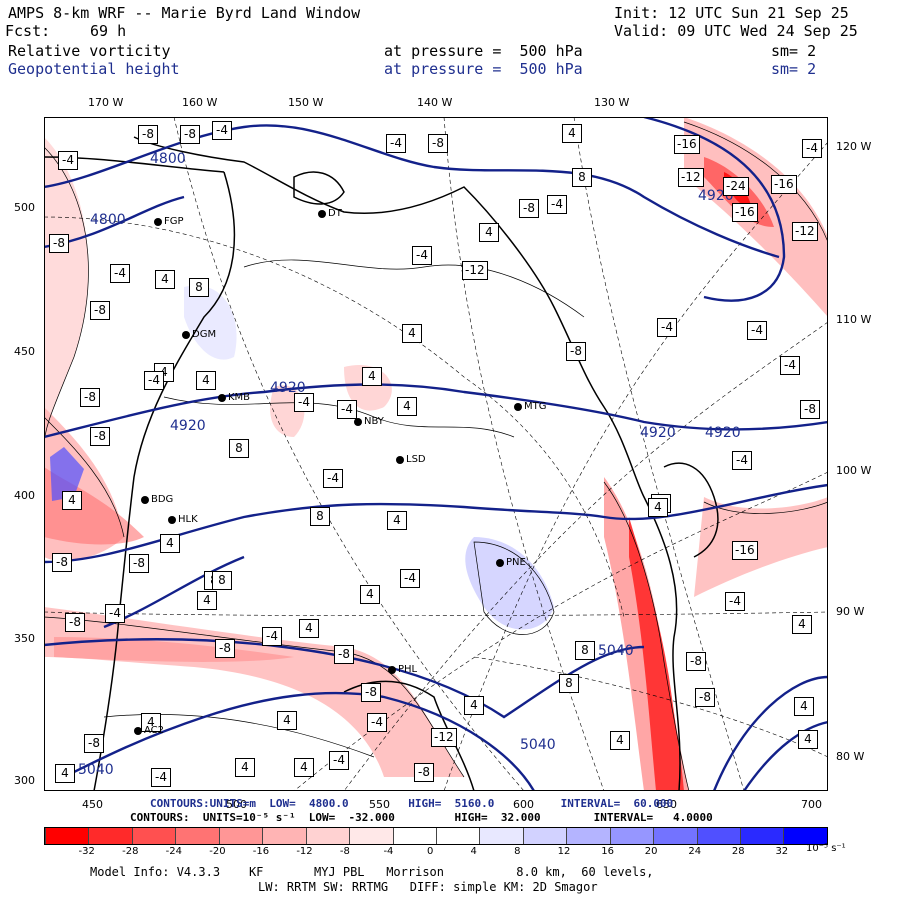 The image size is (900, 900). Describe the element at coordinates (564, 851) in the screenshot. I see `colorbar-tick-label: 12` at that location.